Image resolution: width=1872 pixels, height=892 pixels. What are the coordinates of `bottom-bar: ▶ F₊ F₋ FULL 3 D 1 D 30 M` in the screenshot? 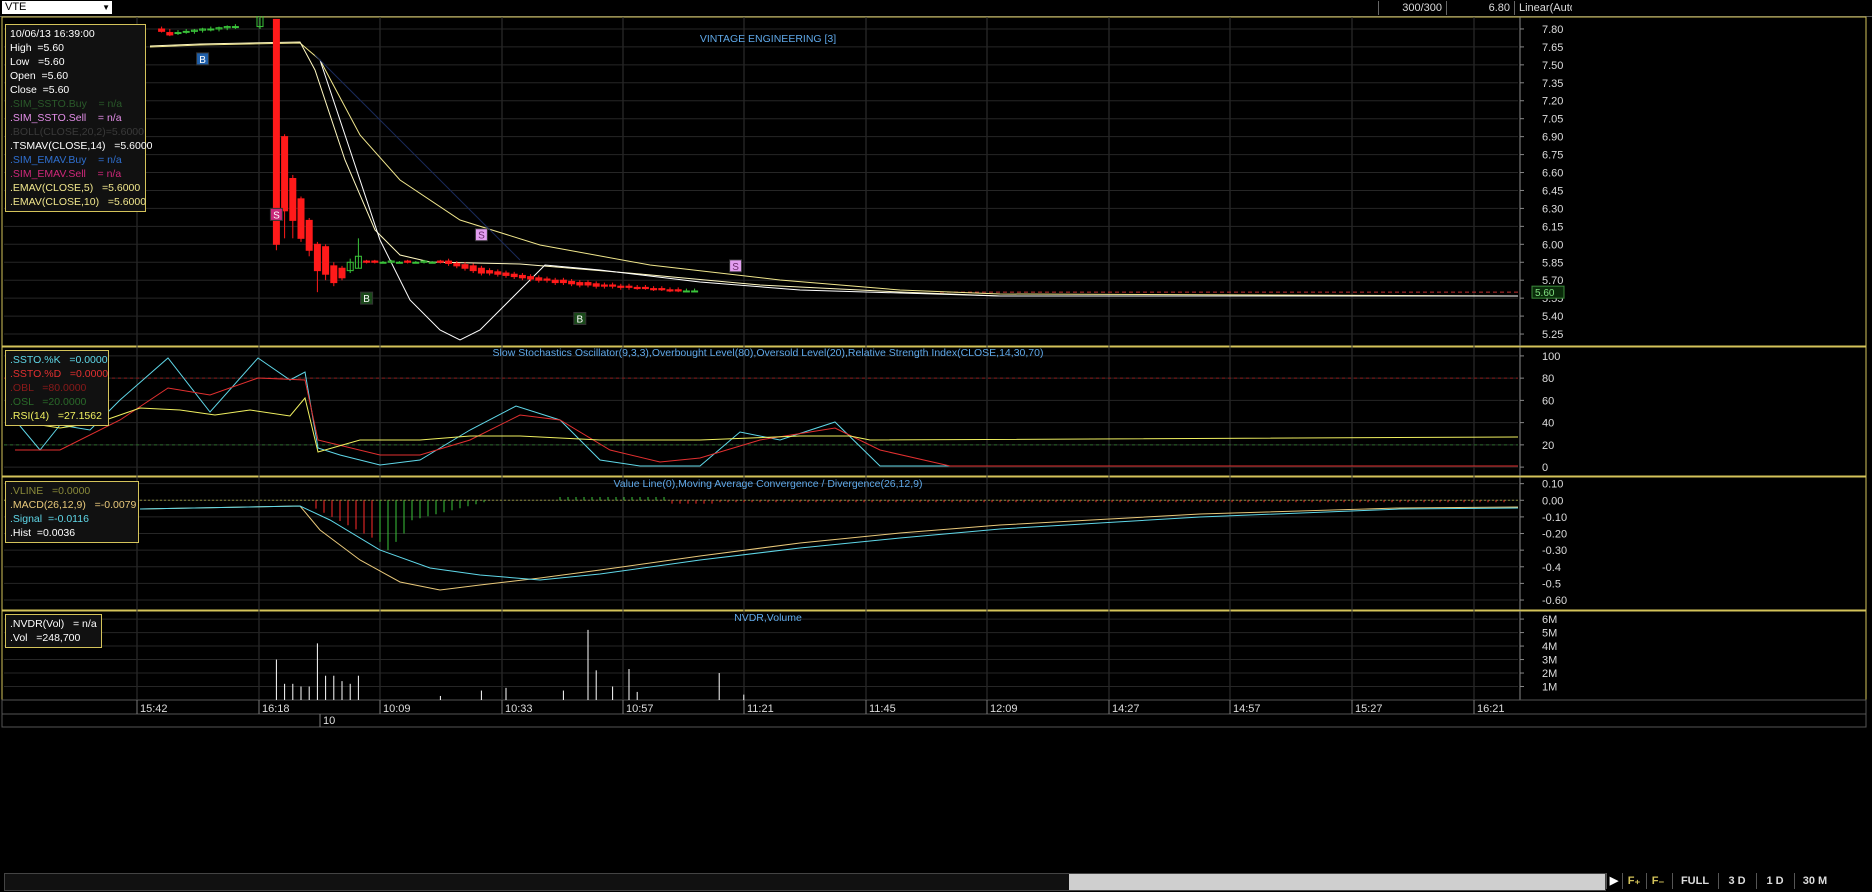 It's located at (936, 881).